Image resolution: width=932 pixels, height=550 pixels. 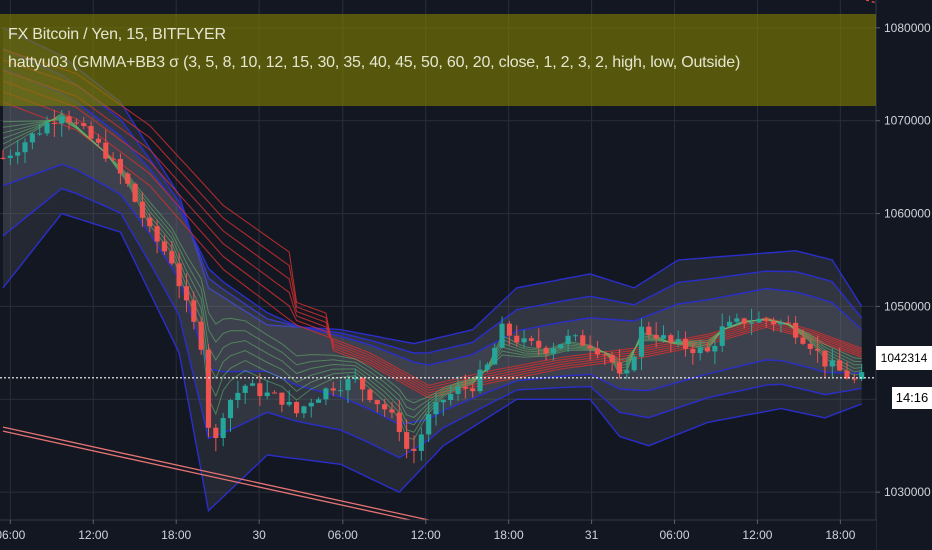 What do you see at coordinates (912, 398) in the screenshot?
I see `bar-countdown-flag: 14:16` at bounding box center [912, 398].